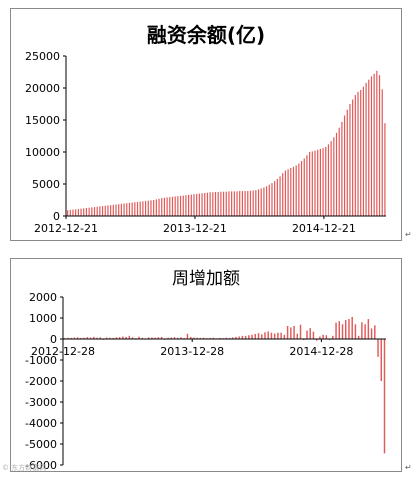 This screenshot has height=478, width=417. Describe the element at coordinates (63, 351) in the screenshot. I see `x-tick-label: 2012-12-28` at that location.